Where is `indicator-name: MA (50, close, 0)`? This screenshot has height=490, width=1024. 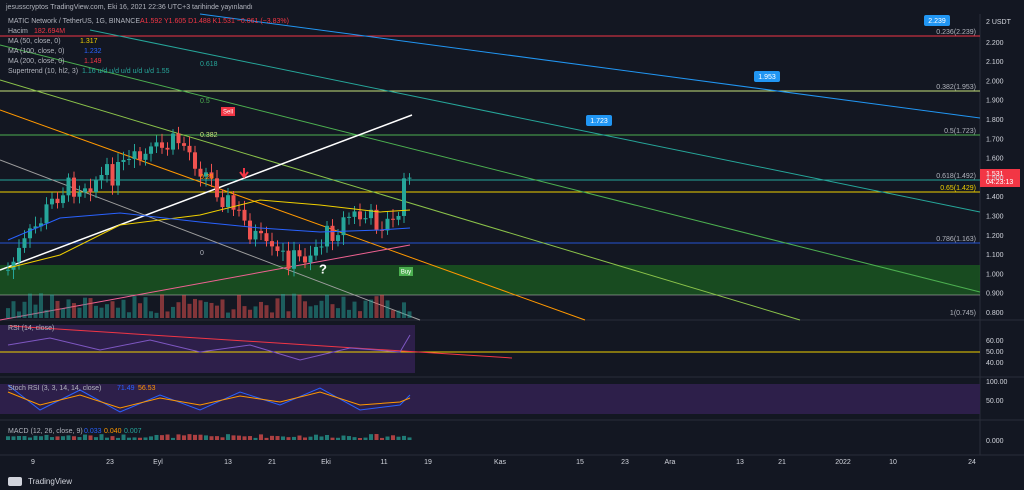 indicator-name: MA (50, close, 0) is located at coordinates (34, 41).